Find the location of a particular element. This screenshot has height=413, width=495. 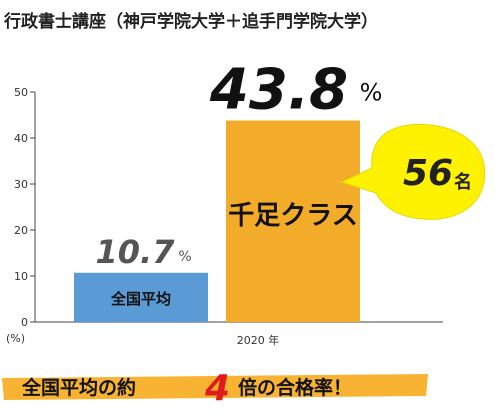

y-tick-label: 0 is located at coordinates (24, 322).